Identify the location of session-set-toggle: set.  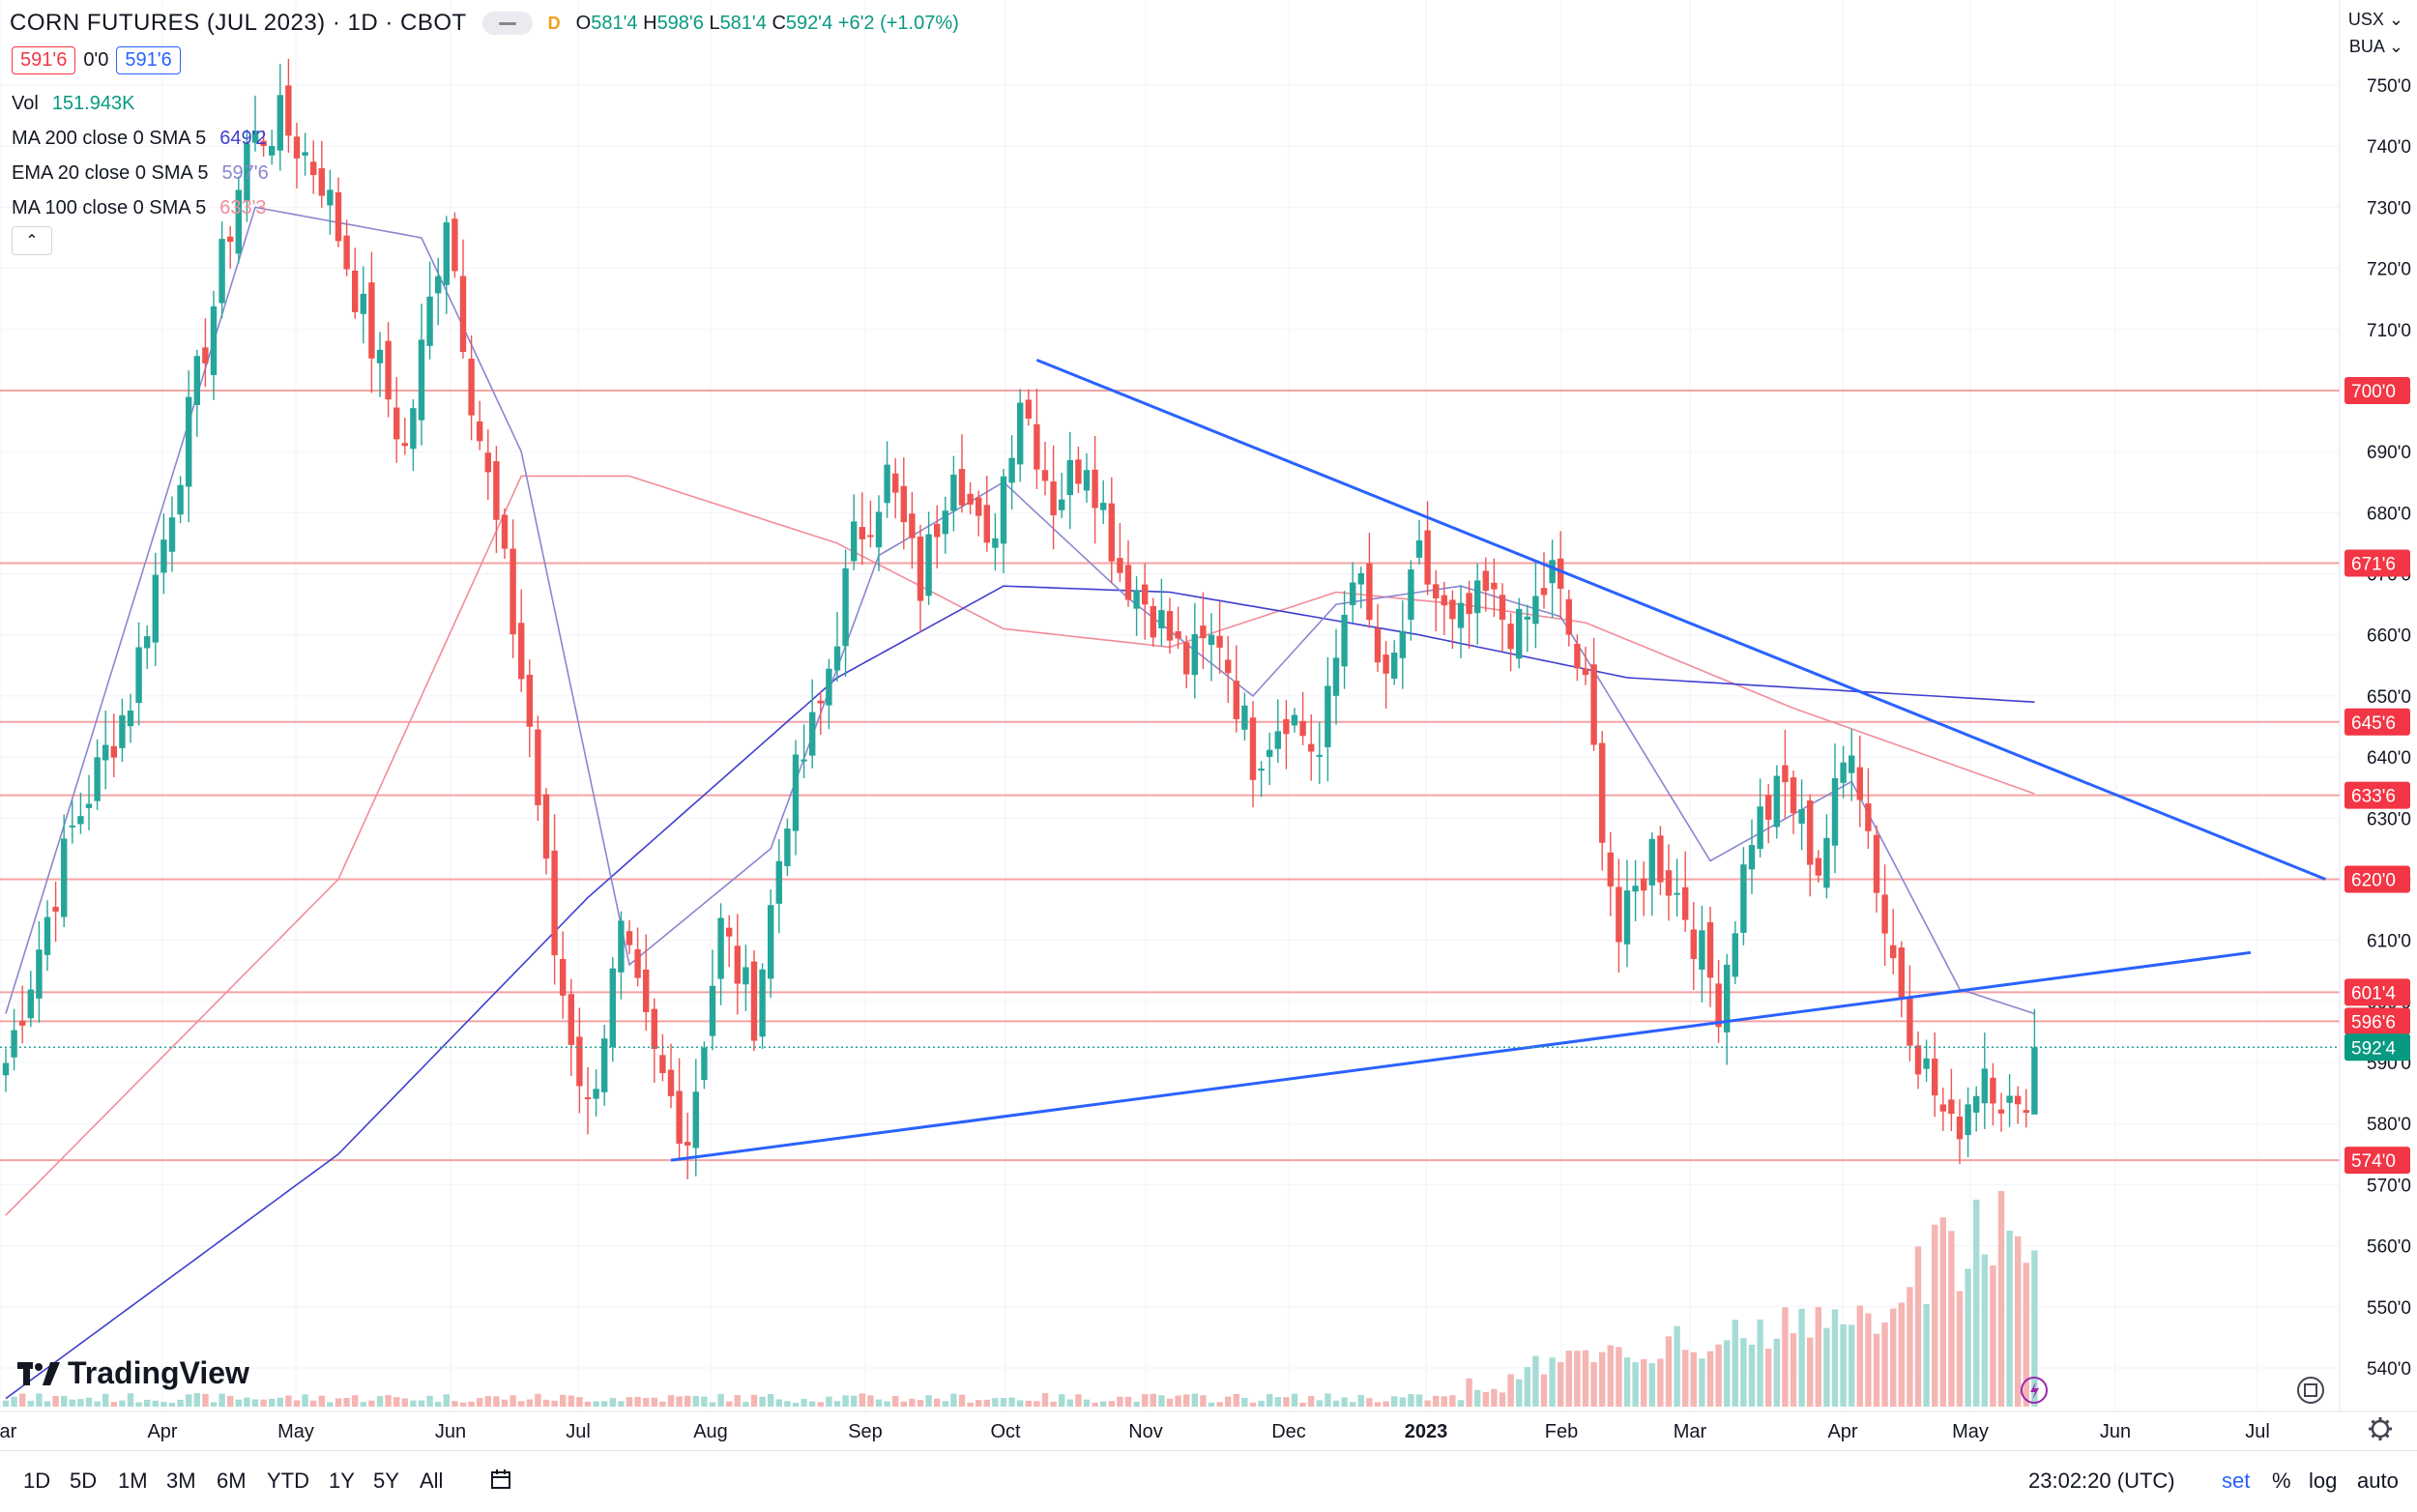
(2236, 1480).